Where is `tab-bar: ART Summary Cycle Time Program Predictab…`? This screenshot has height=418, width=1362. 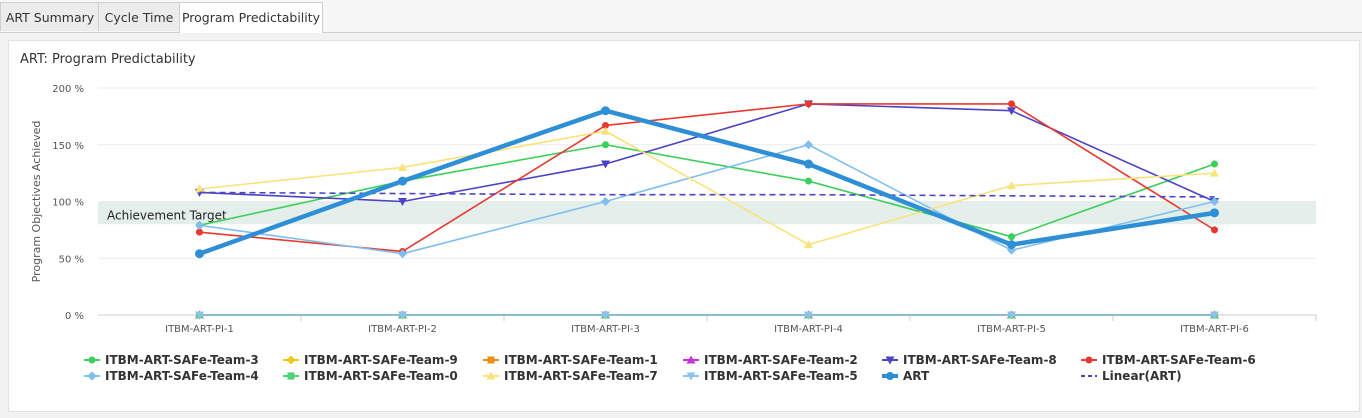
tab-bar: ART Summary Cycle Time Program Predictab… is located at coordinates (681, 16).